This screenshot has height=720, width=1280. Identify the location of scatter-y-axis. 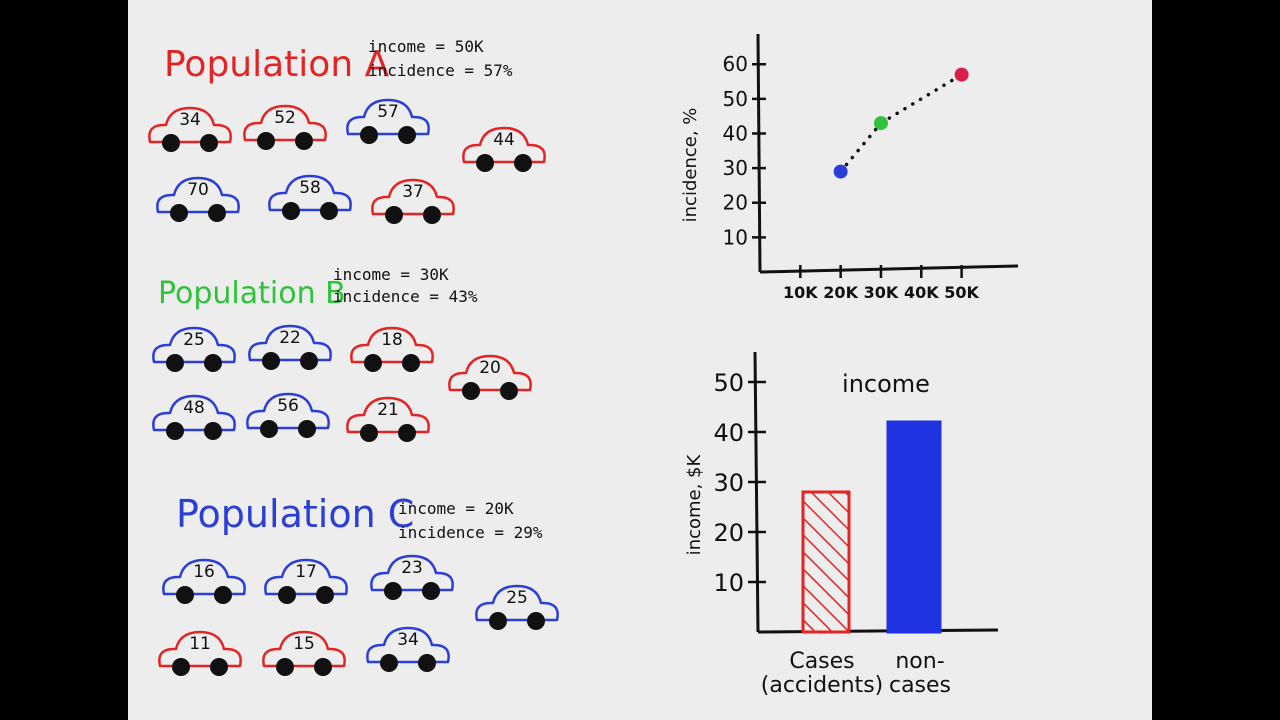
(759, 153).